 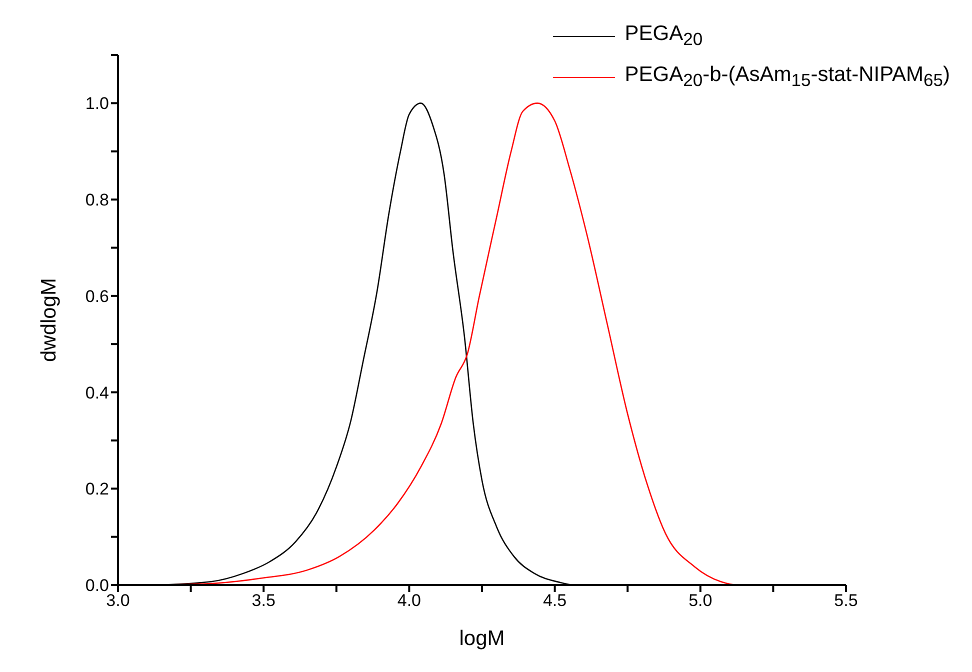 I want to click on y-tick-label: 0.6, so click(x=97, y=296).